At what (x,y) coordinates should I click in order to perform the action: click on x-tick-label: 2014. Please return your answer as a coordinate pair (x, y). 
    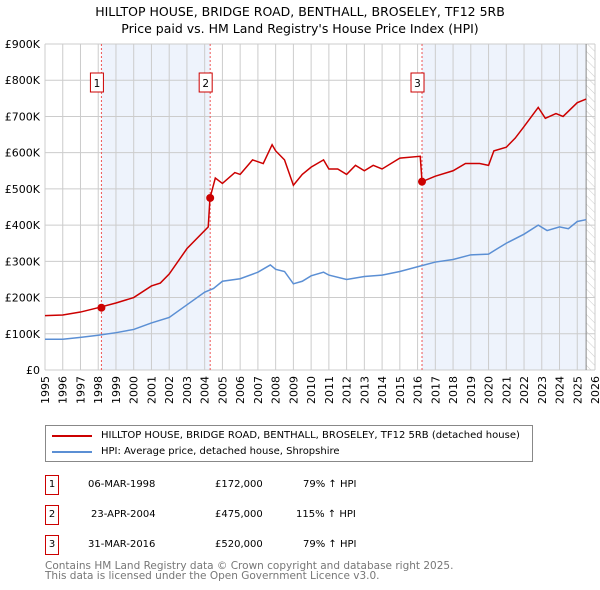
    Looking at the image, I should click on (382, 390).